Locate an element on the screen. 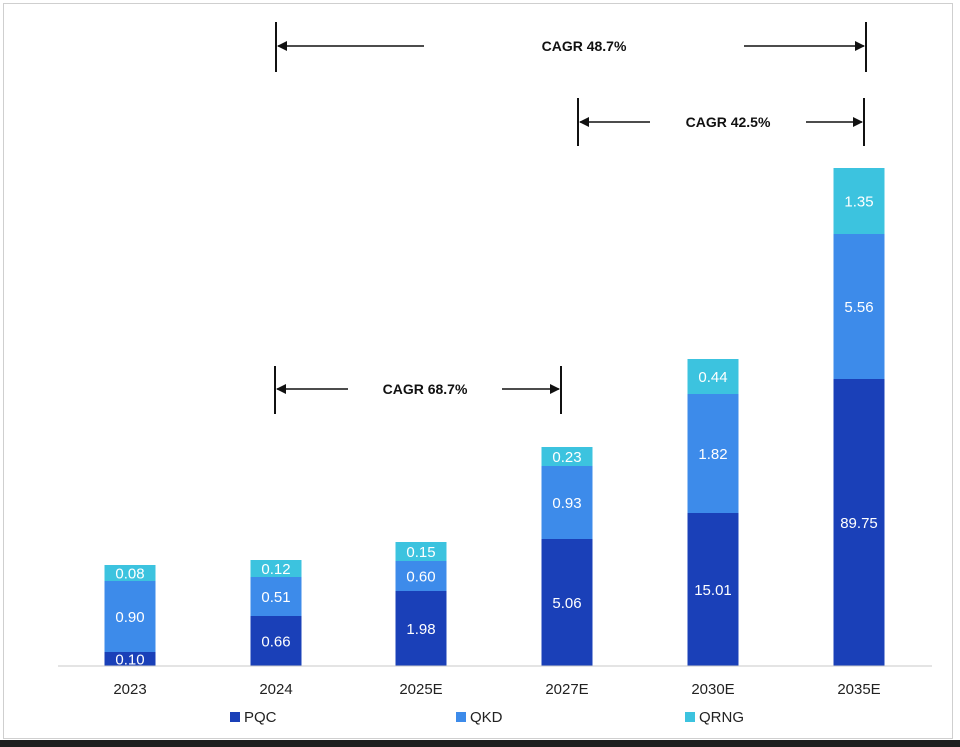 This screenshot has height=747, width=960. value-label-qkd-2023: 0.90 is located at coordinates (129, 617).